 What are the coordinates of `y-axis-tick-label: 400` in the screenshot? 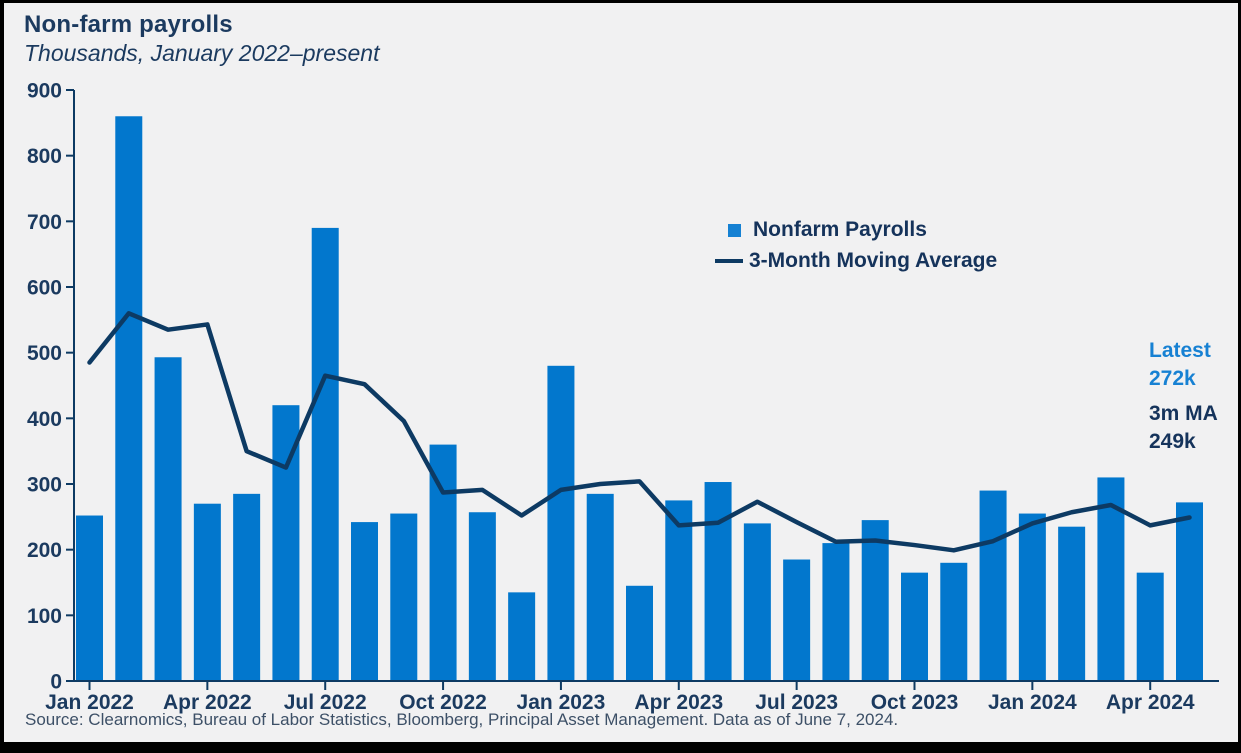 It's located at (44, 419).